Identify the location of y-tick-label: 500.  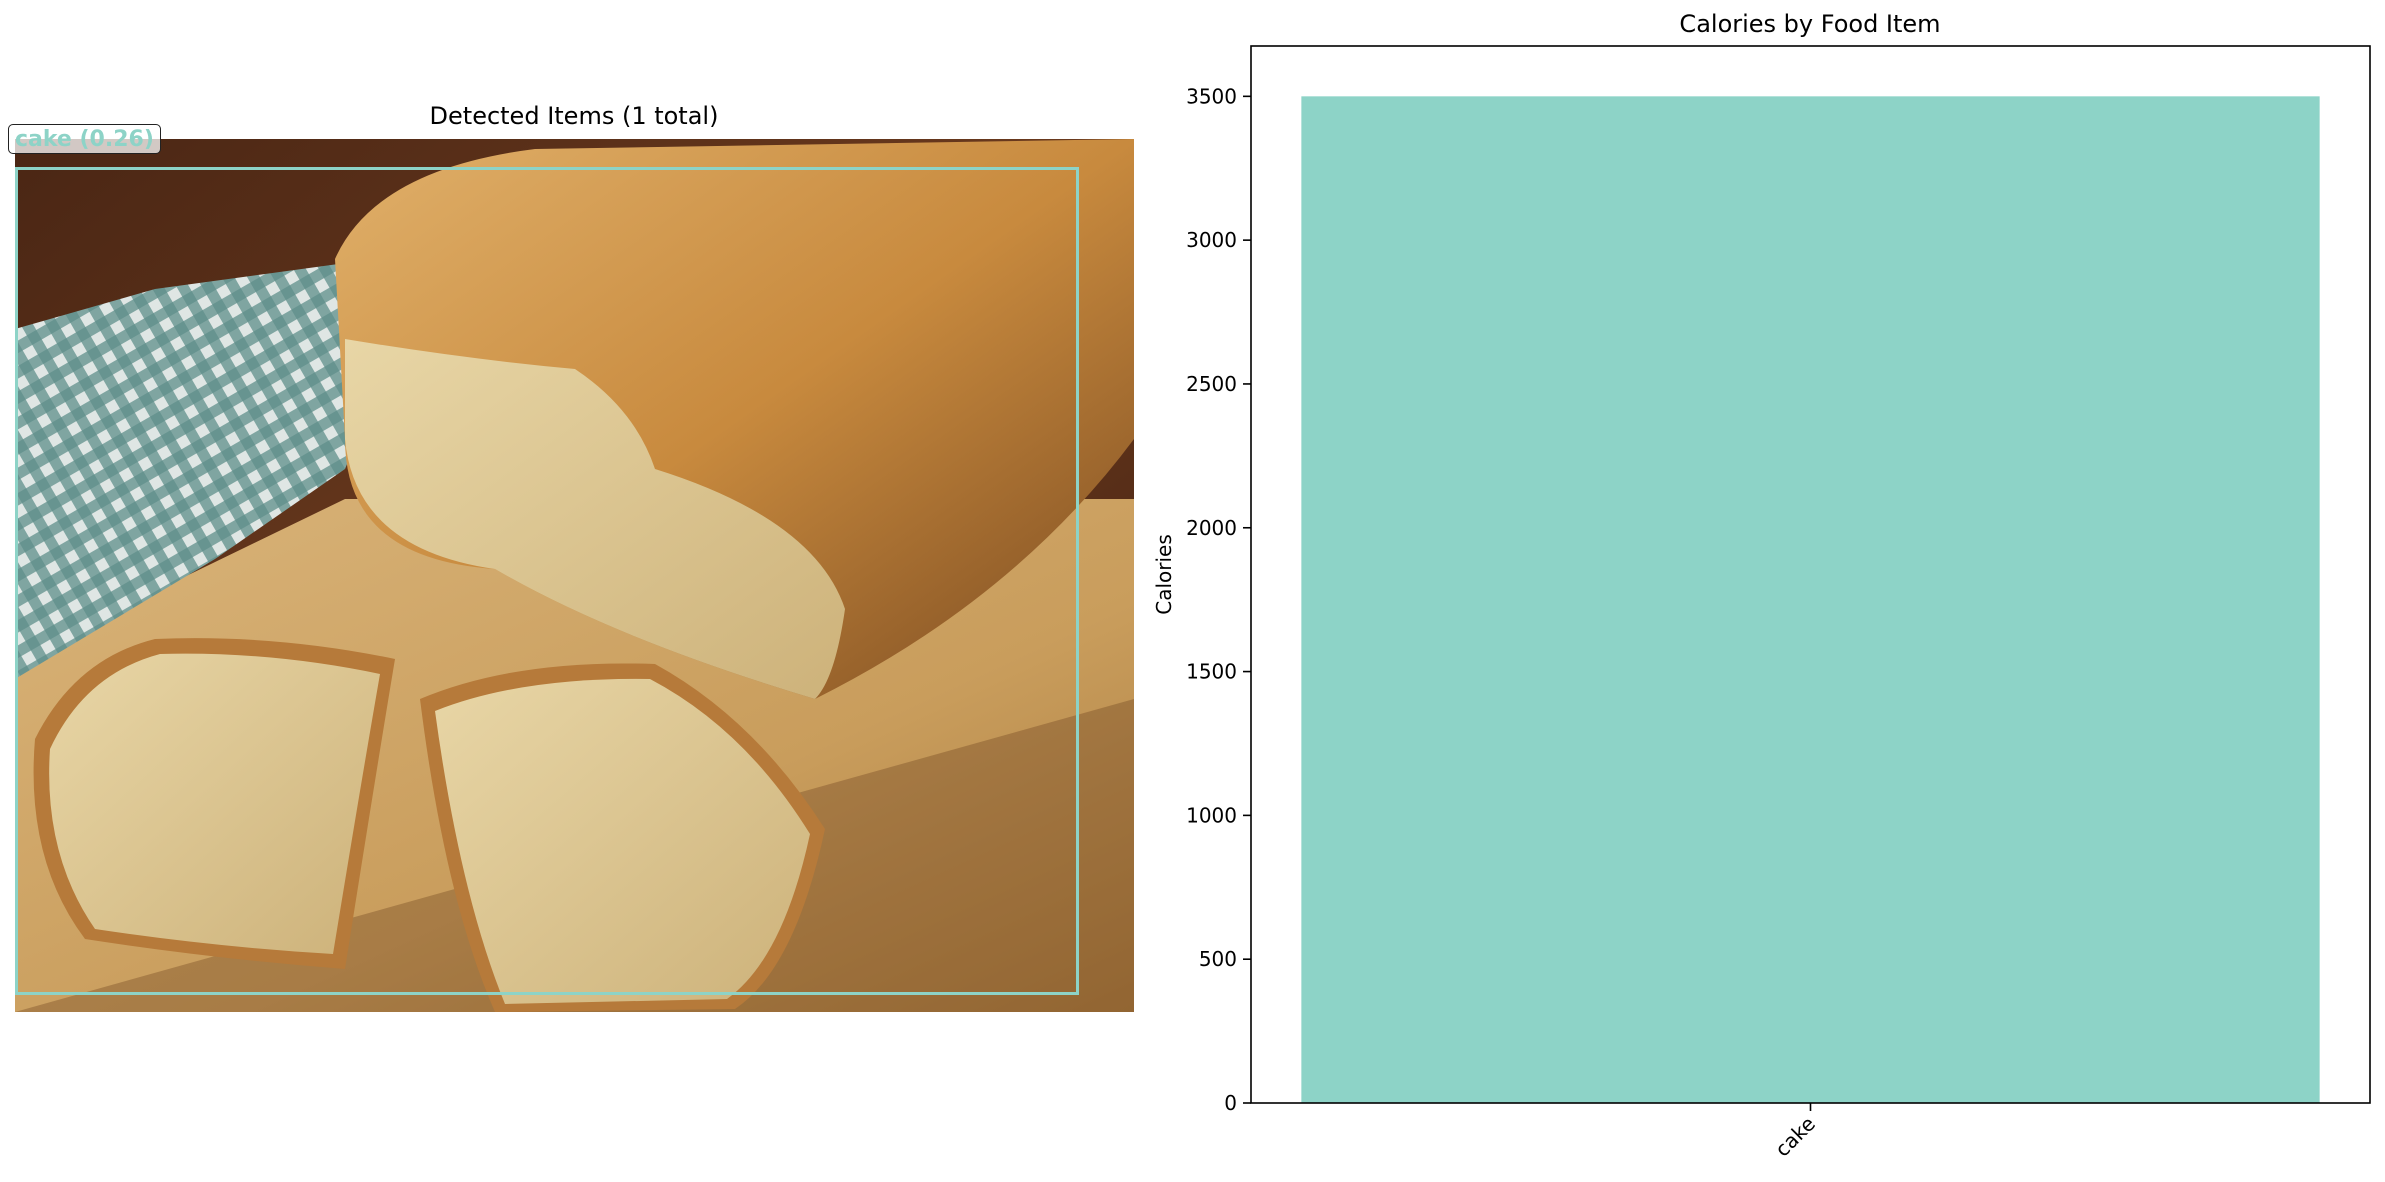
(1218, 959).